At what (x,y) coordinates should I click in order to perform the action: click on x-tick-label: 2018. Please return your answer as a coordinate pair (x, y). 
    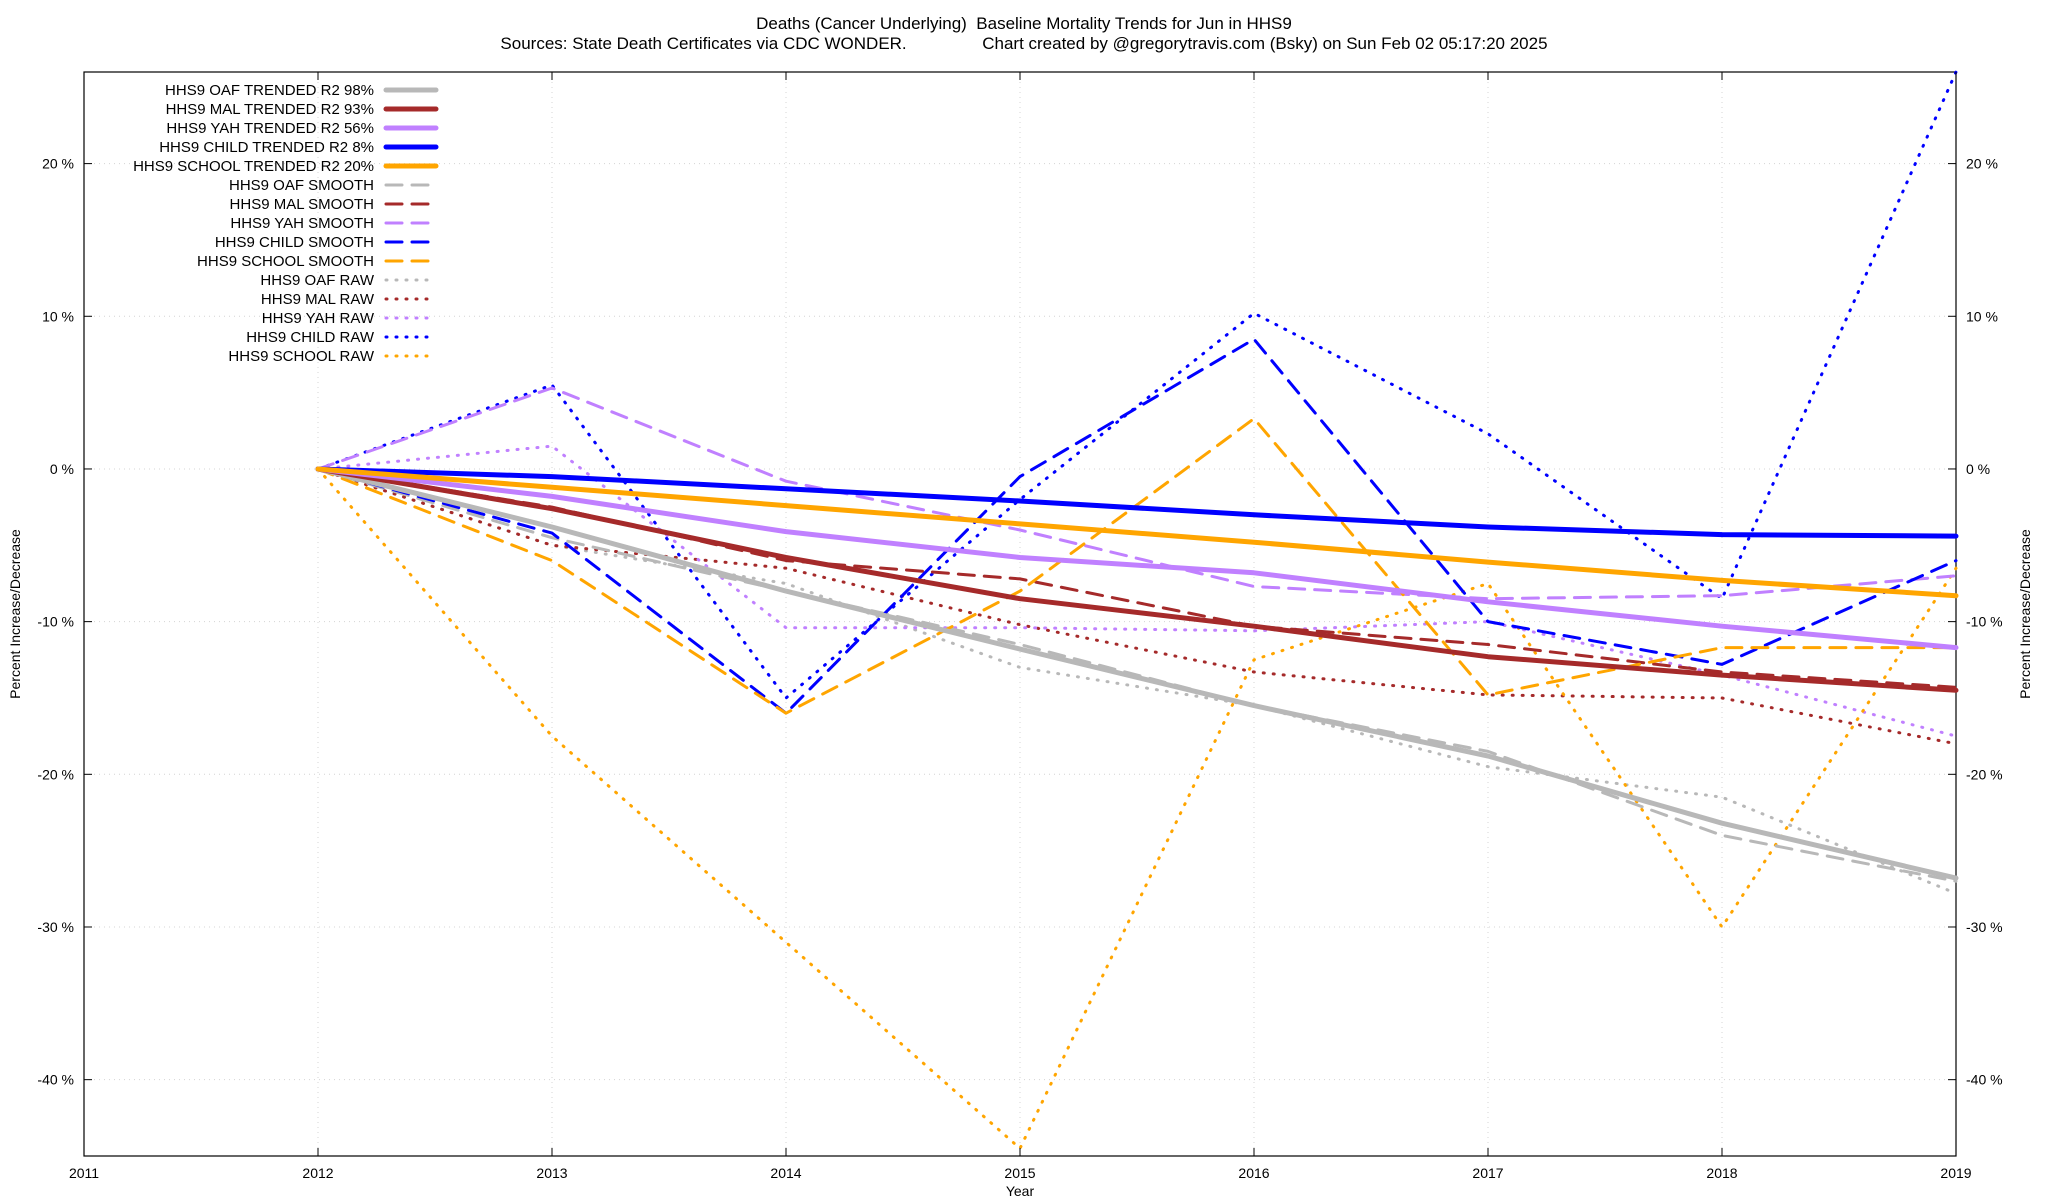
    Looking at the image, I should click on (1721, 1173).